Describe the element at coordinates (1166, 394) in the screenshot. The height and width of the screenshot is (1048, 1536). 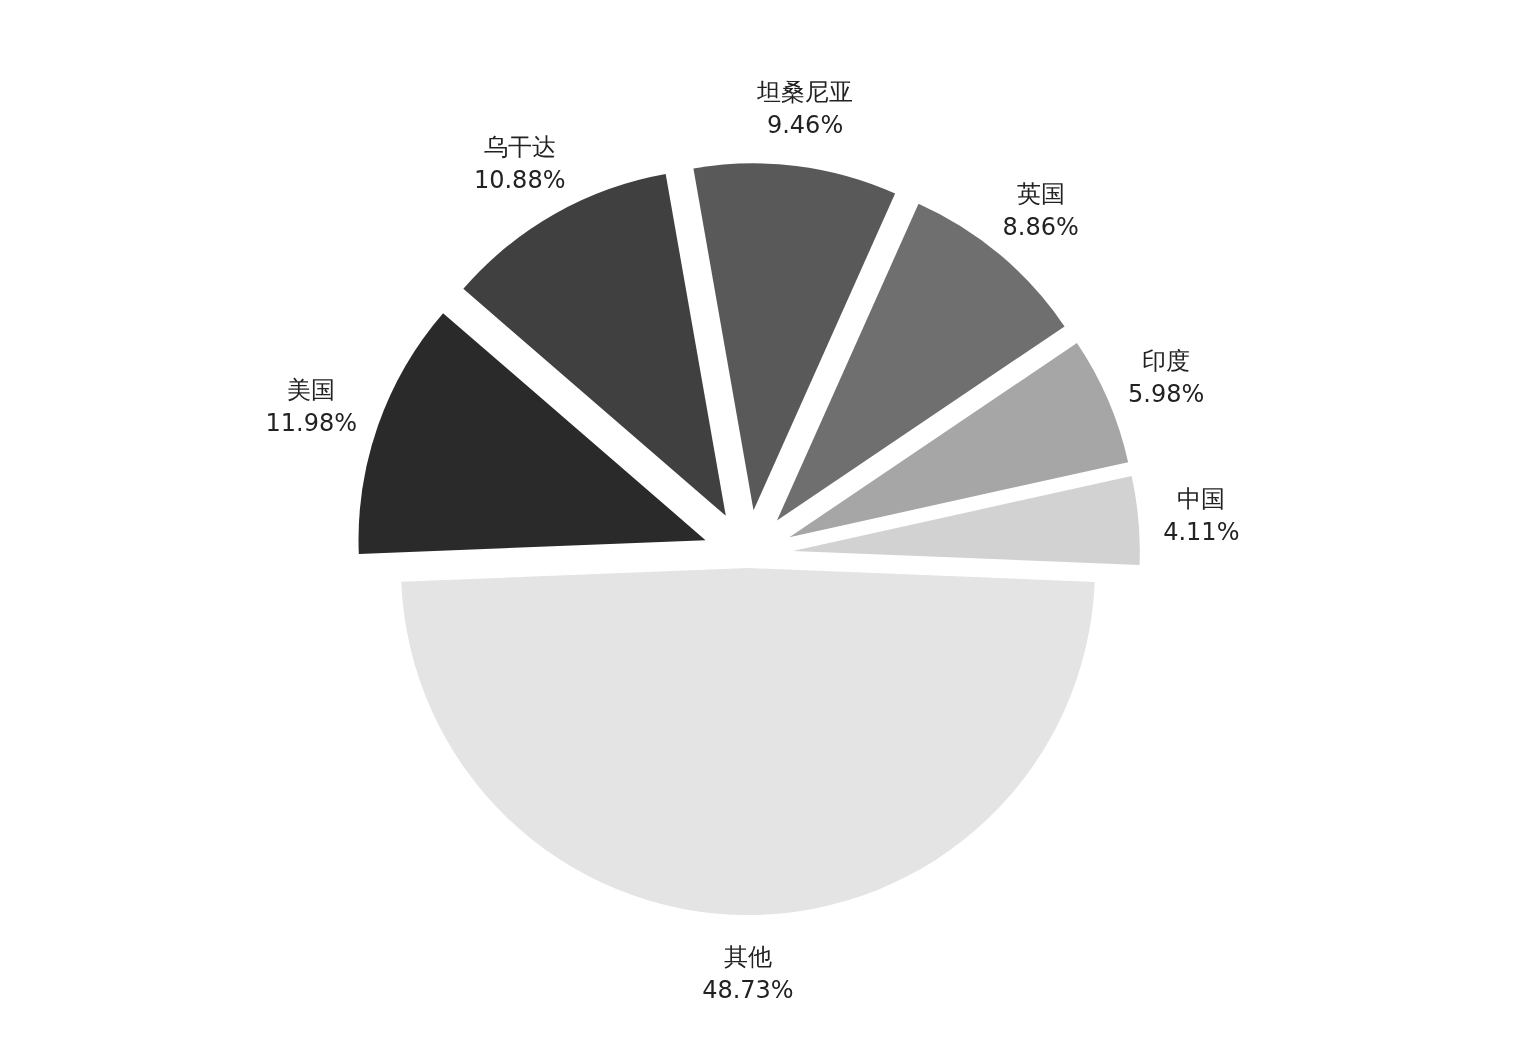
I see `data-label: 5.98%` at that location.